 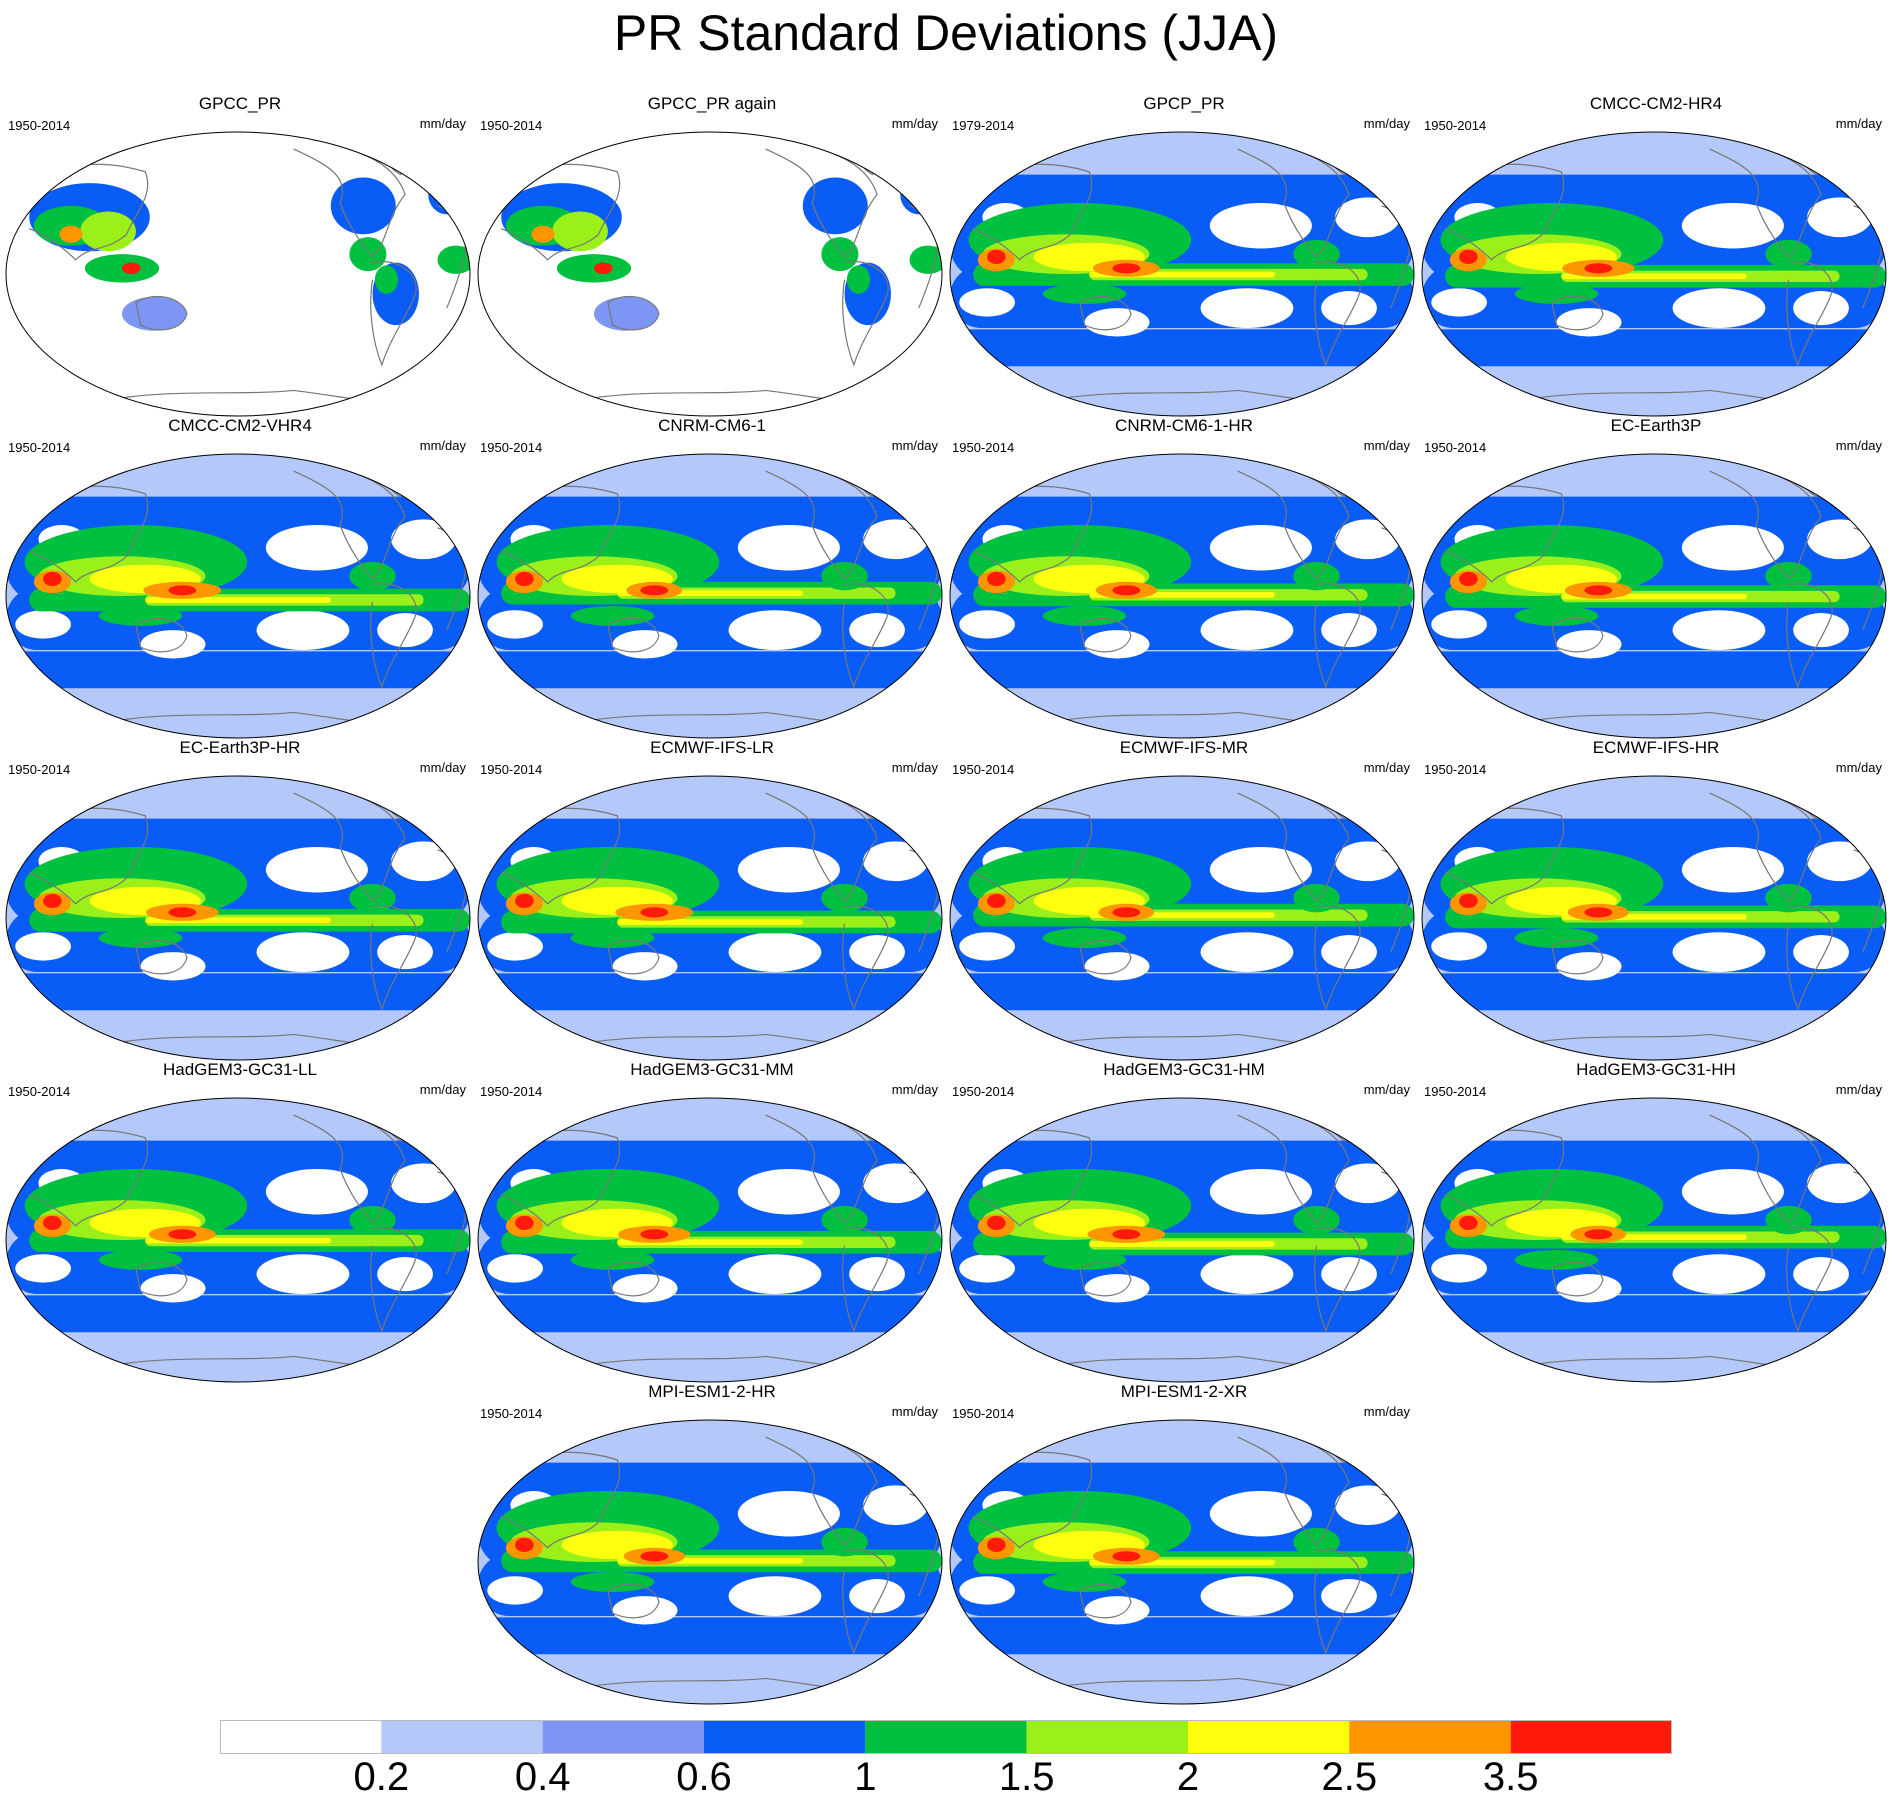 I want to click on map-panel: MPI-ESM1-2-HR 1950-2014 mm/day, so click(x=712, y=1543).